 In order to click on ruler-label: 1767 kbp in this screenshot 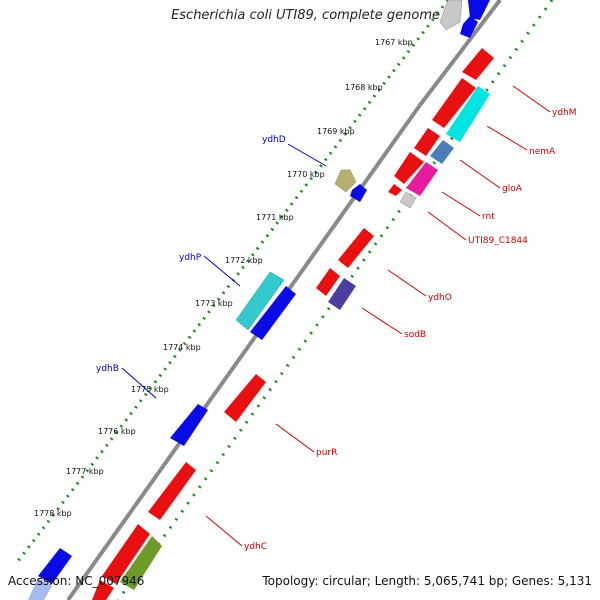, I will do `click(394, 42)`.